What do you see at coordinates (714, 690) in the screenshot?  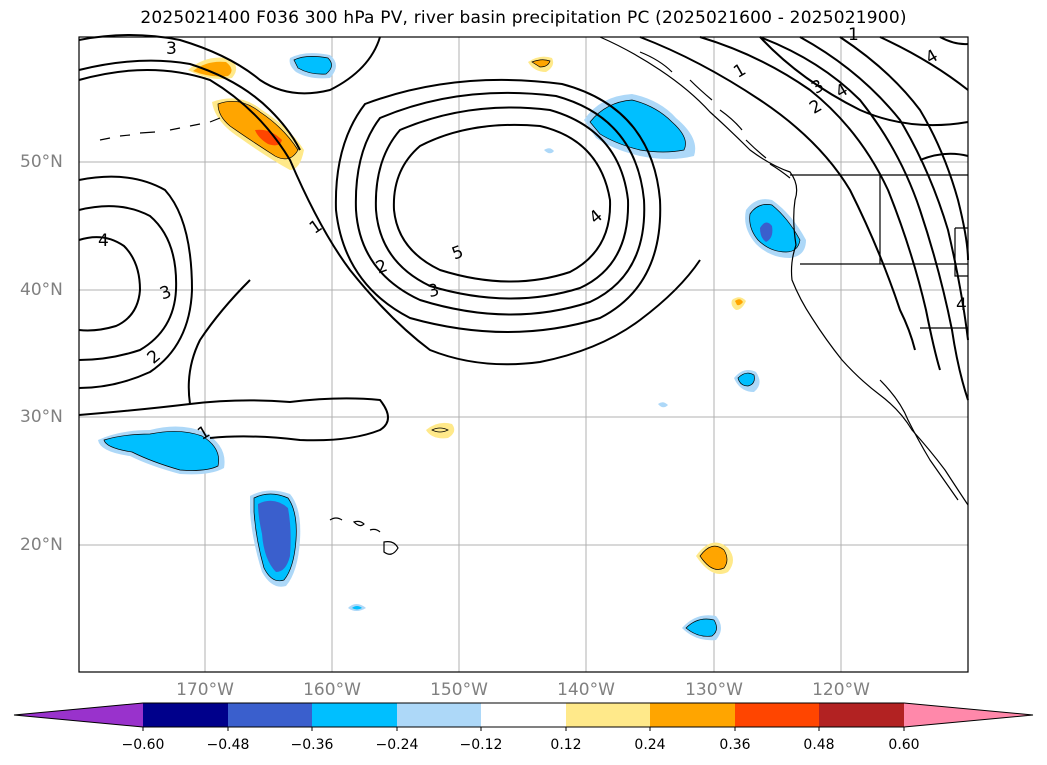 I see `lon-label-130w: 130°W` at bounding box center [714, 690].